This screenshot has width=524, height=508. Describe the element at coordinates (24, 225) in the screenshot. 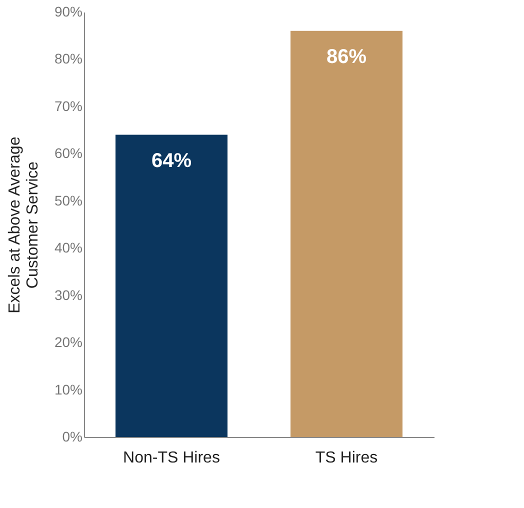

I see `y-axis-title: Excels at Above Average Customer Service` at that location.